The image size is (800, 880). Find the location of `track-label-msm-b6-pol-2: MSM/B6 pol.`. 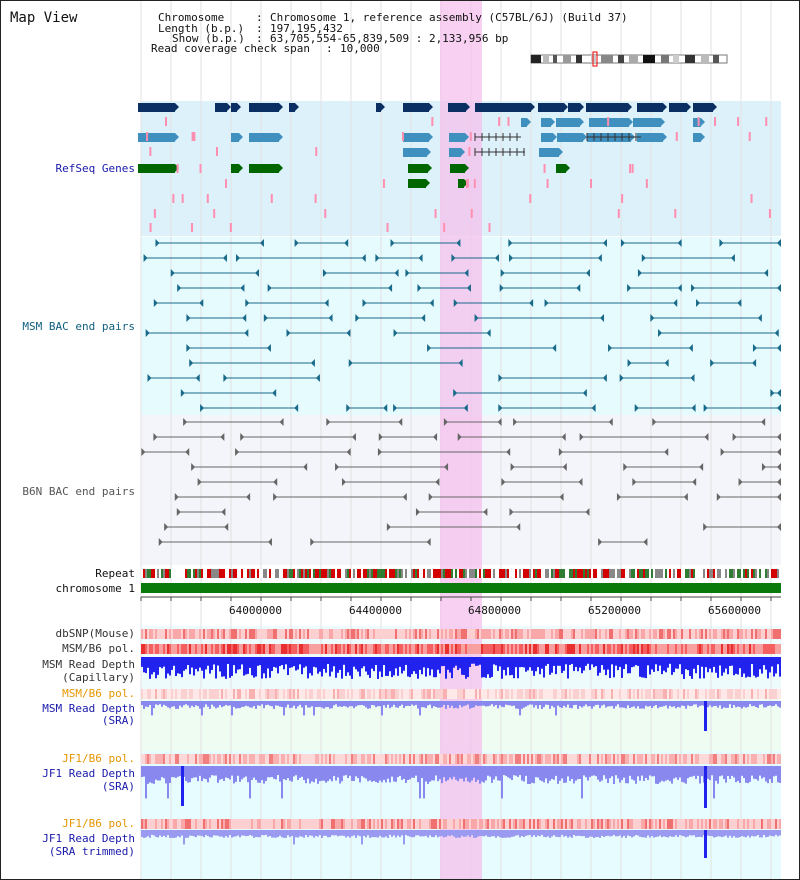

track-label-msm-b6-pol-2: MSM/B6 pol. is located at coordinates (98, 693).